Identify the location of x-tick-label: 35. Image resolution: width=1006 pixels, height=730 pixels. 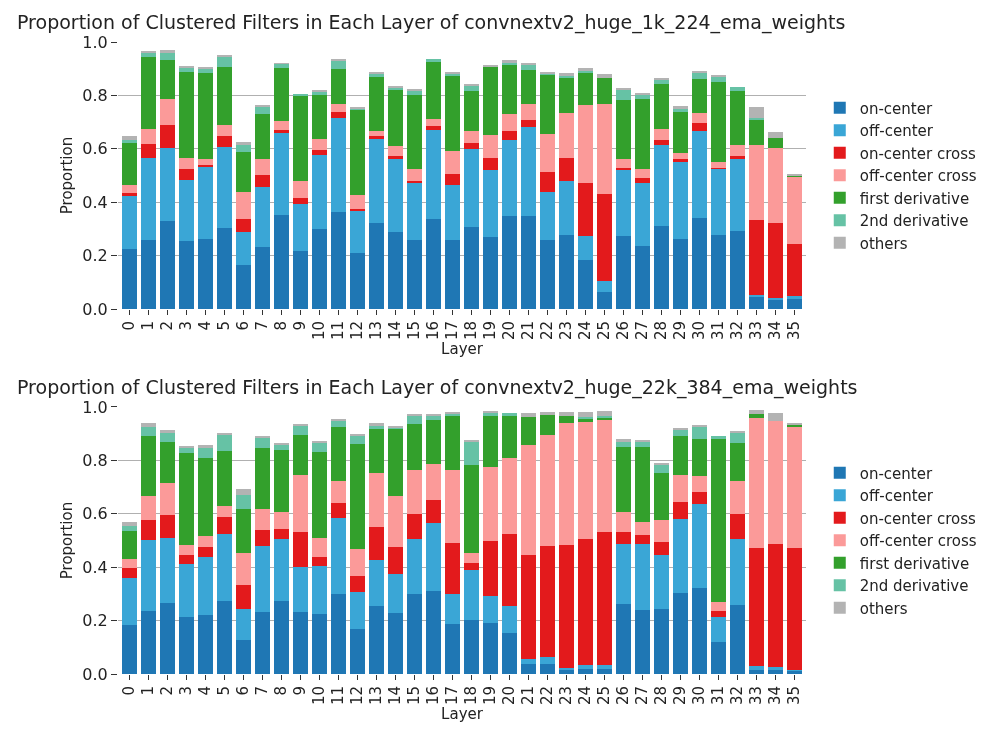
(794, 331).